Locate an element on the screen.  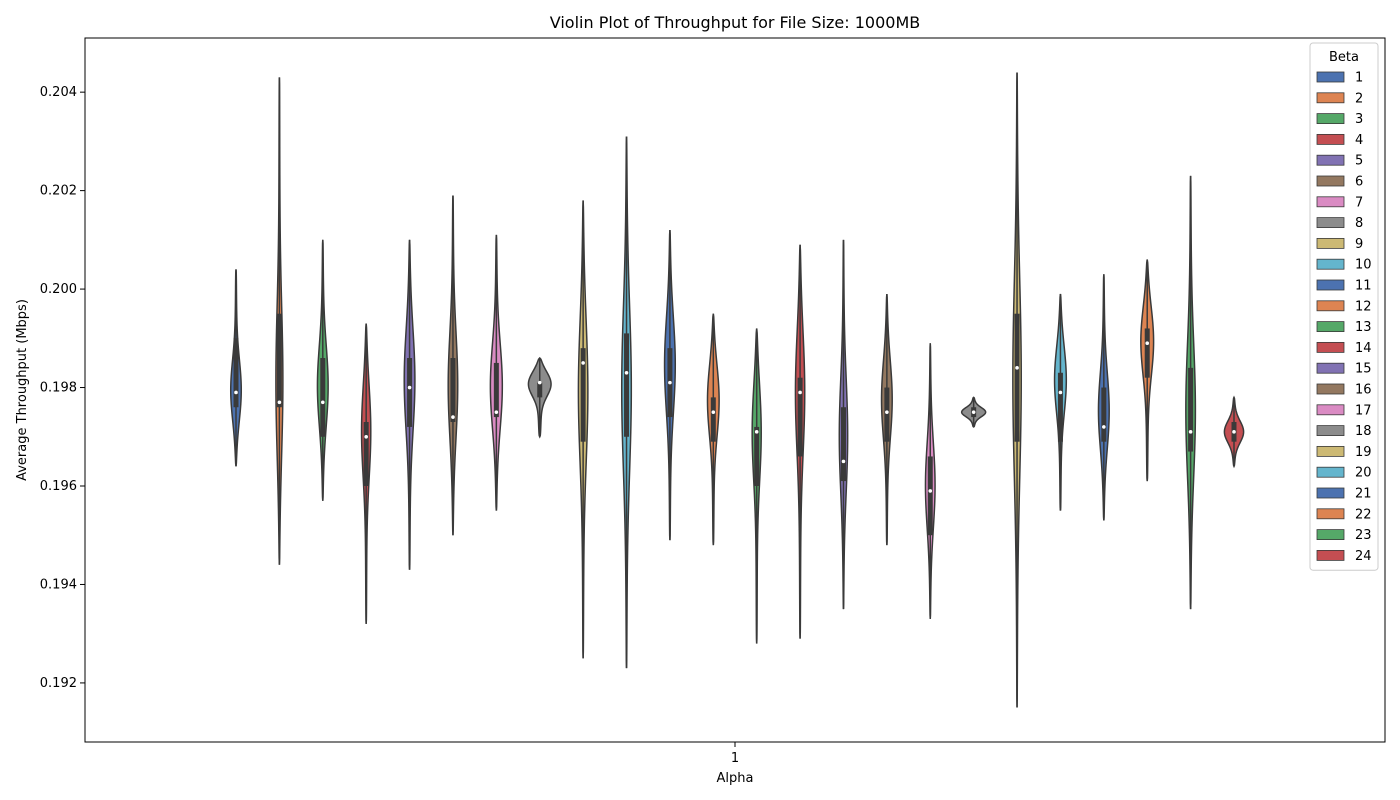
legend-item-3: 3 is located at coordinates (1339, 119).